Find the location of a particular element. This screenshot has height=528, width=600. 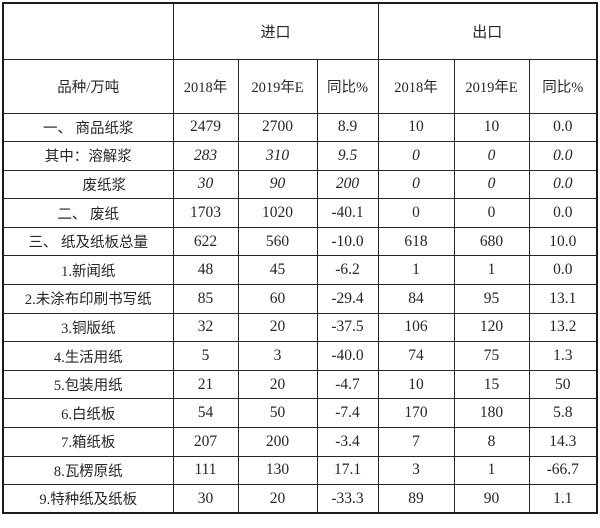

value-cell: 310 is located at coordinates (277, 156).